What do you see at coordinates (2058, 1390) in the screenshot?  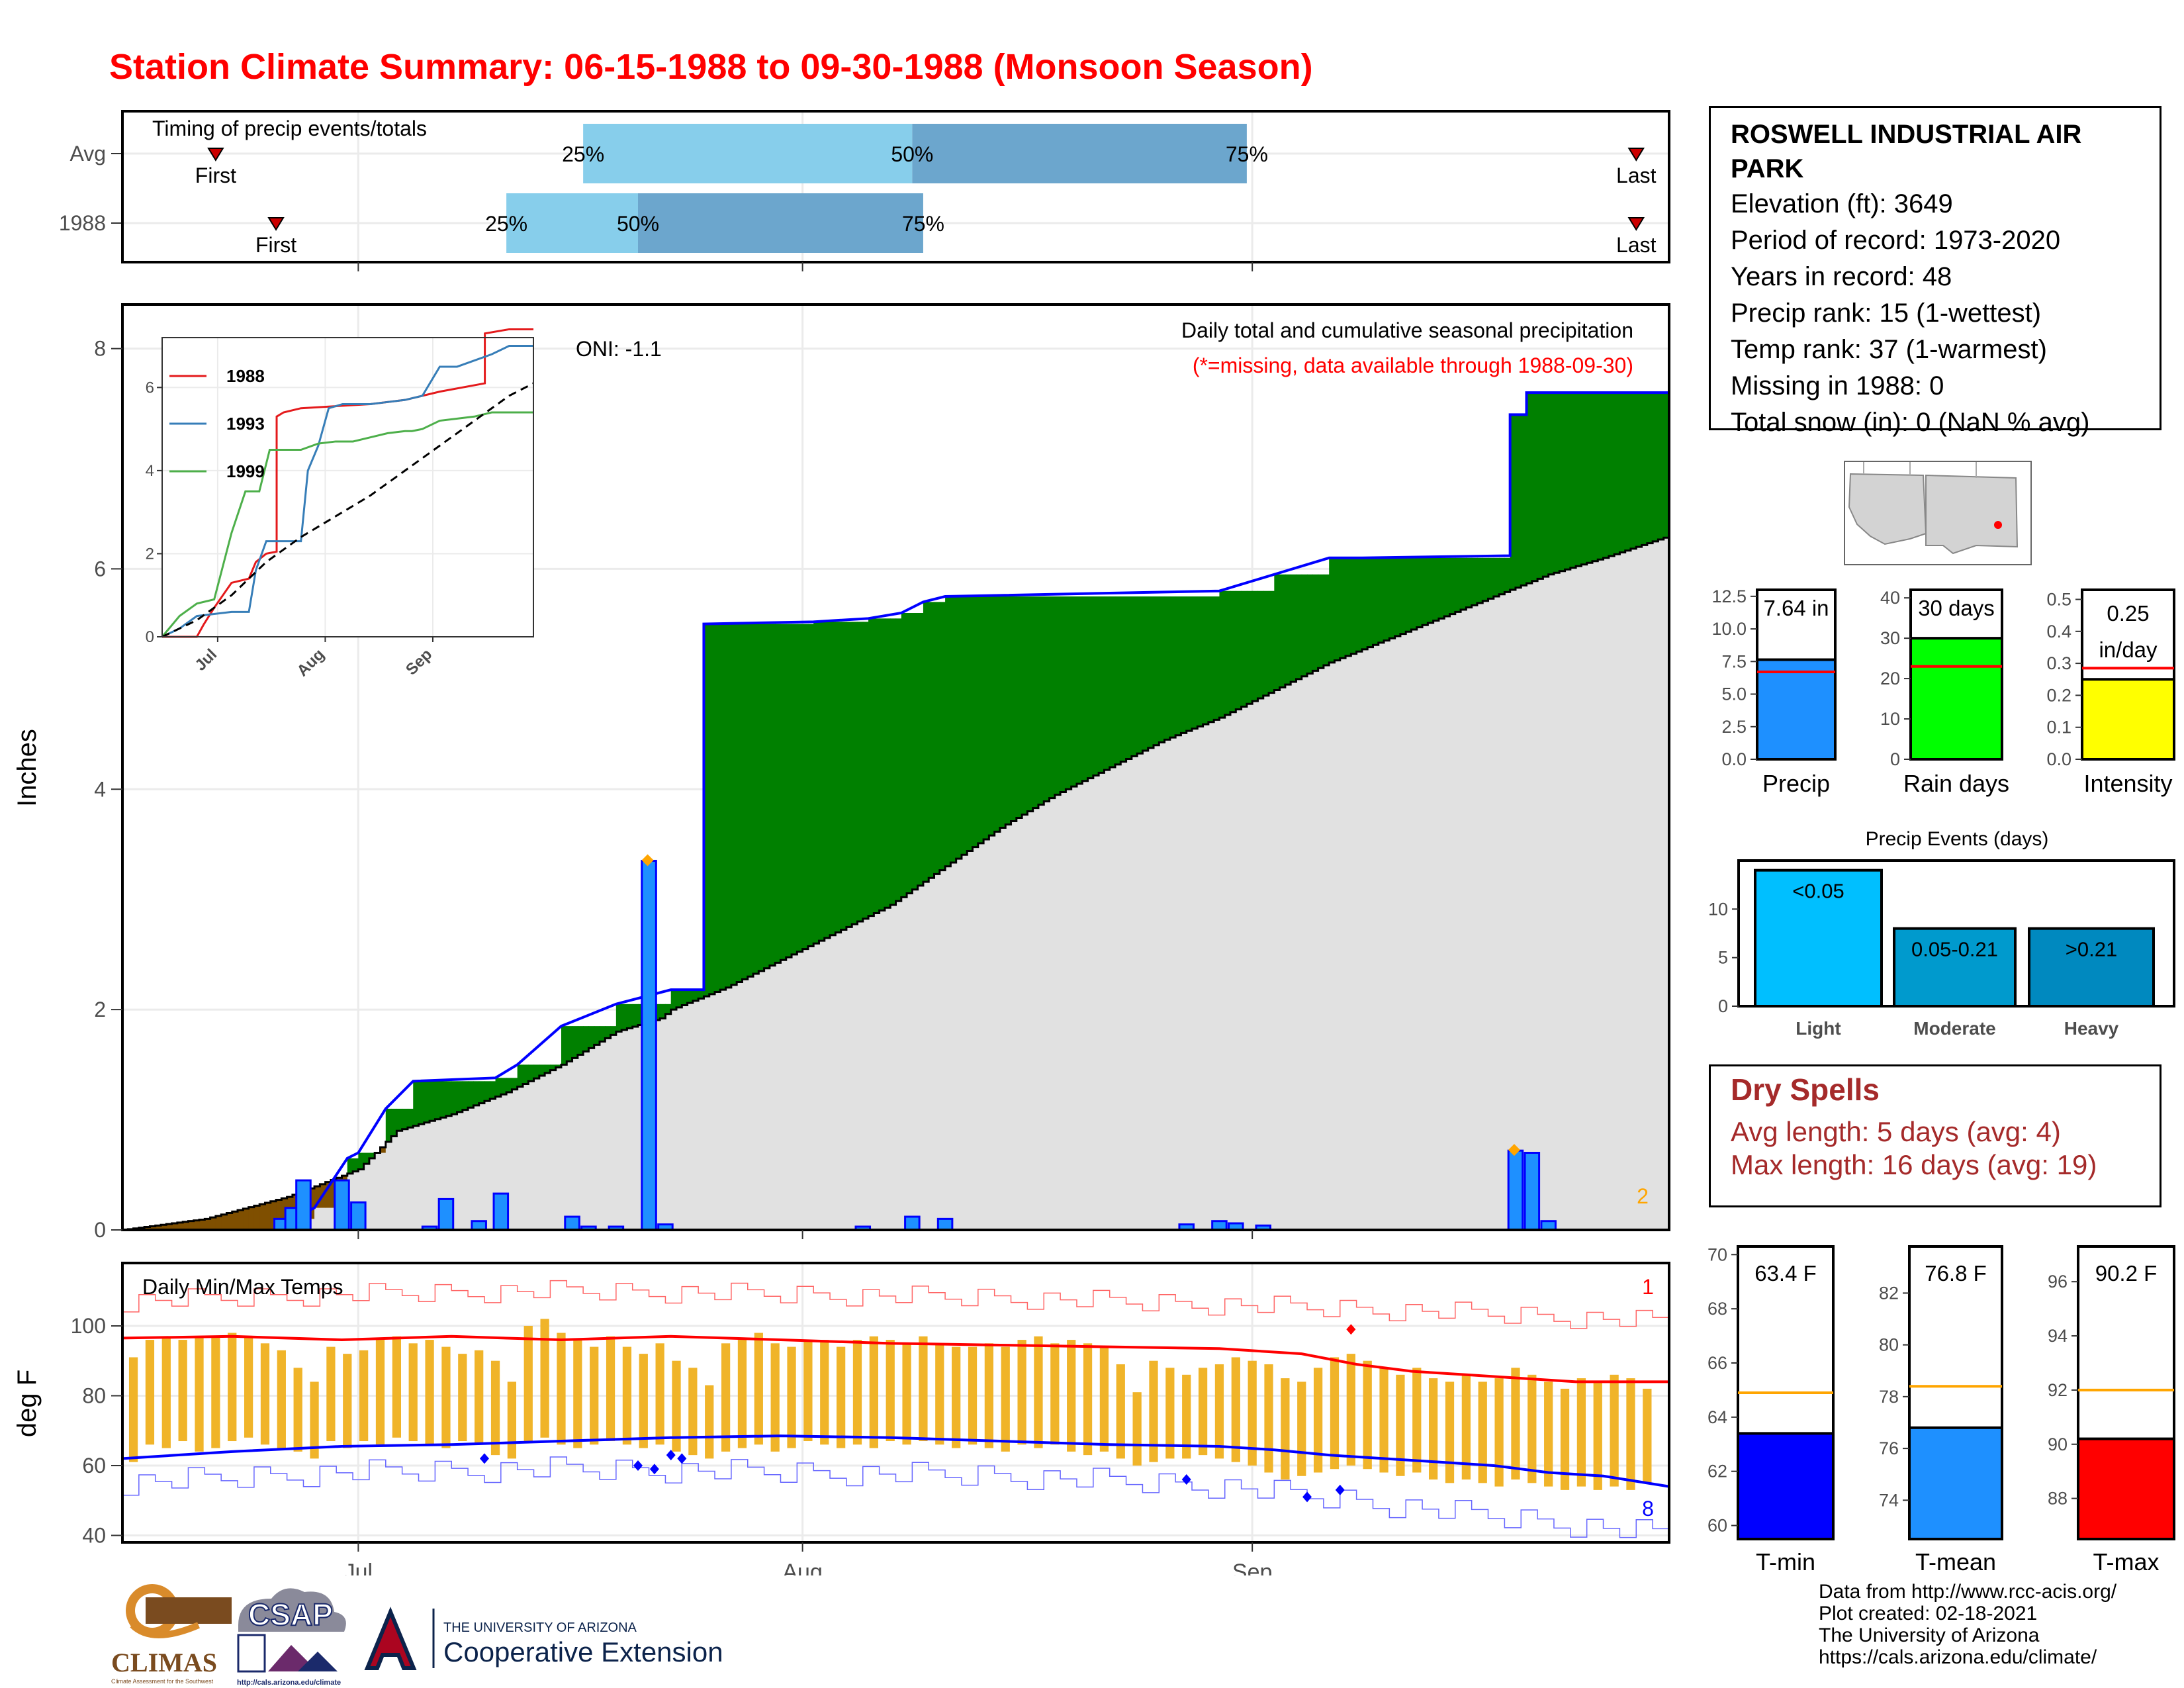 I see `gauge-ytick-label: 92` at bounding box center [2058, 1390].